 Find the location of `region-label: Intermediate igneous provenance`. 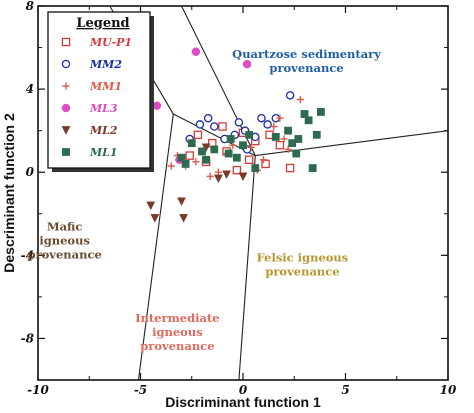

region-label: Intermediate igneous provenance is located at coordinates (177, 332).